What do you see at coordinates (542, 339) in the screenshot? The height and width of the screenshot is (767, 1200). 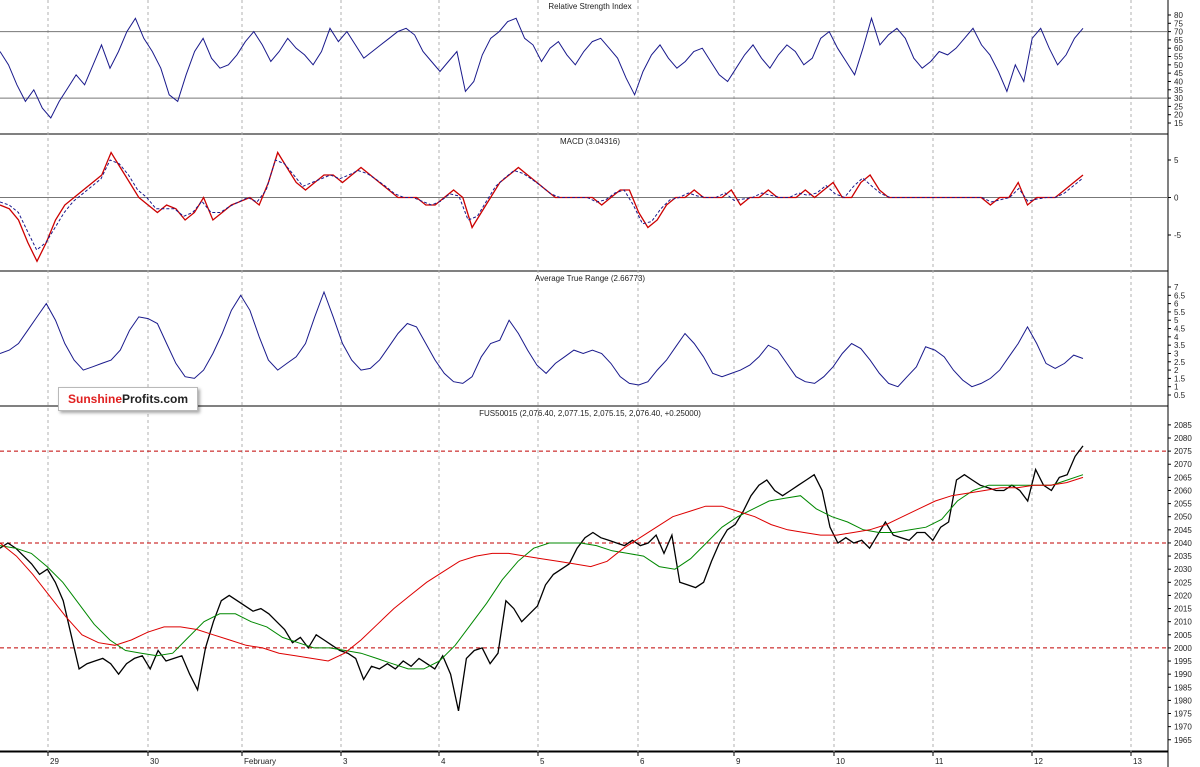 I see `atr-line` at bounding box center [542, 339].